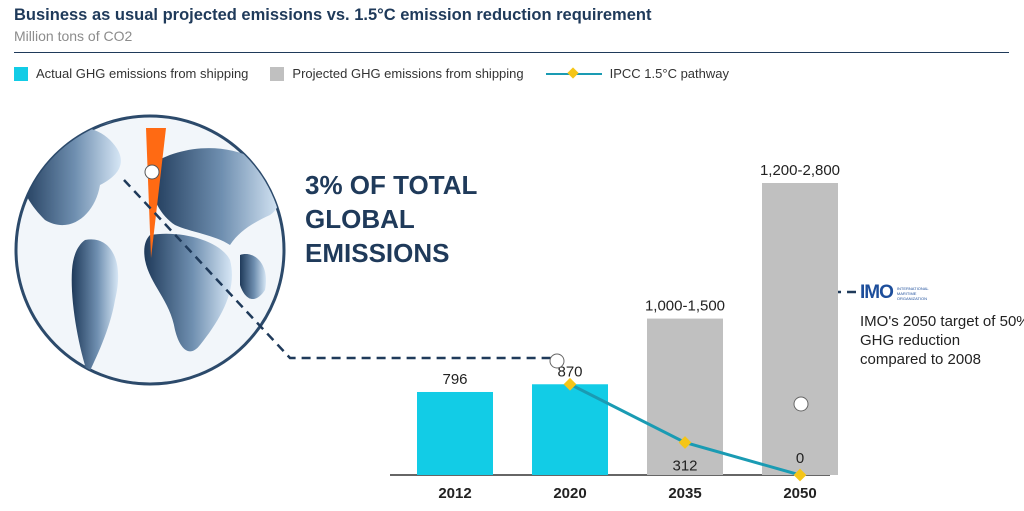 This screenshot has width=1024, height=511. Describe the element at coordinates (570, 429) in the screenshot. I see `bar-actual-2020` at that location.